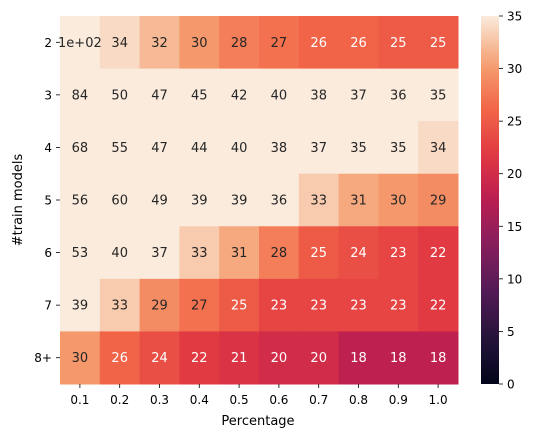 The height and width of the screenshot is (438, 537). I want to click on cell-label: 53, so click(80, 253).